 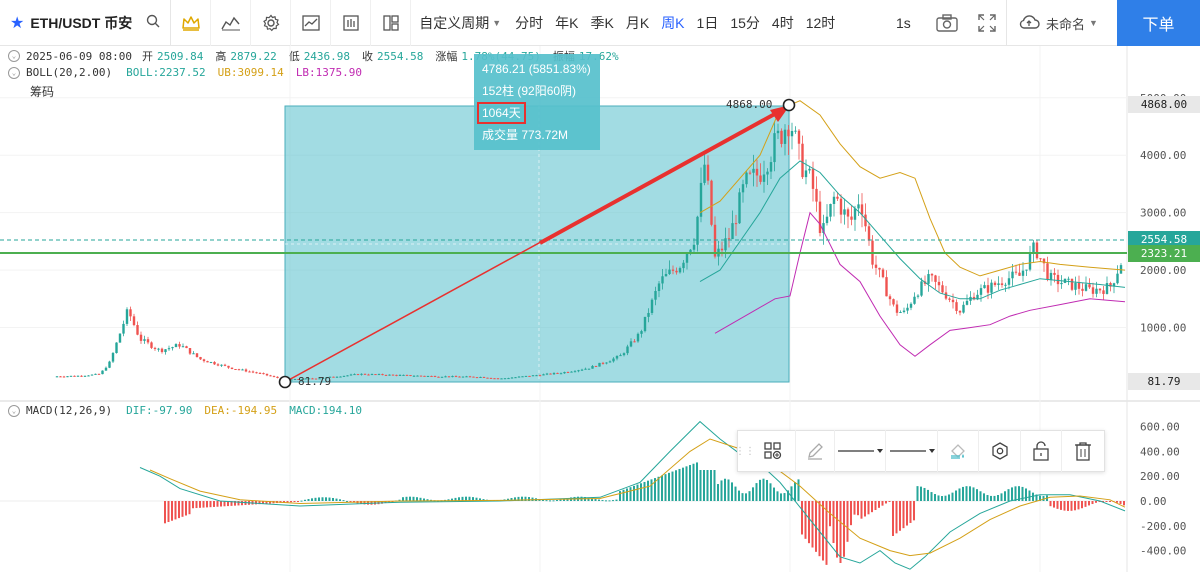 I want to click on interval-0: 分时, so click(x=529, y=22).